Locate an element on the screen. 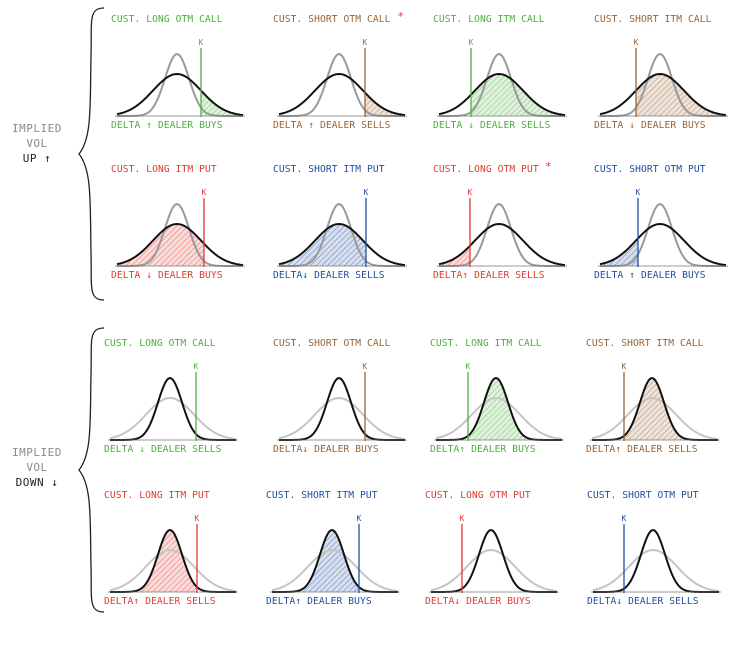 Image resolution: width=752 pixels, height=650 pixels. panel: CUST. LONG ITM PUT K DELTA ↓ DEALER BUYS is located at coordinates (190, 244).